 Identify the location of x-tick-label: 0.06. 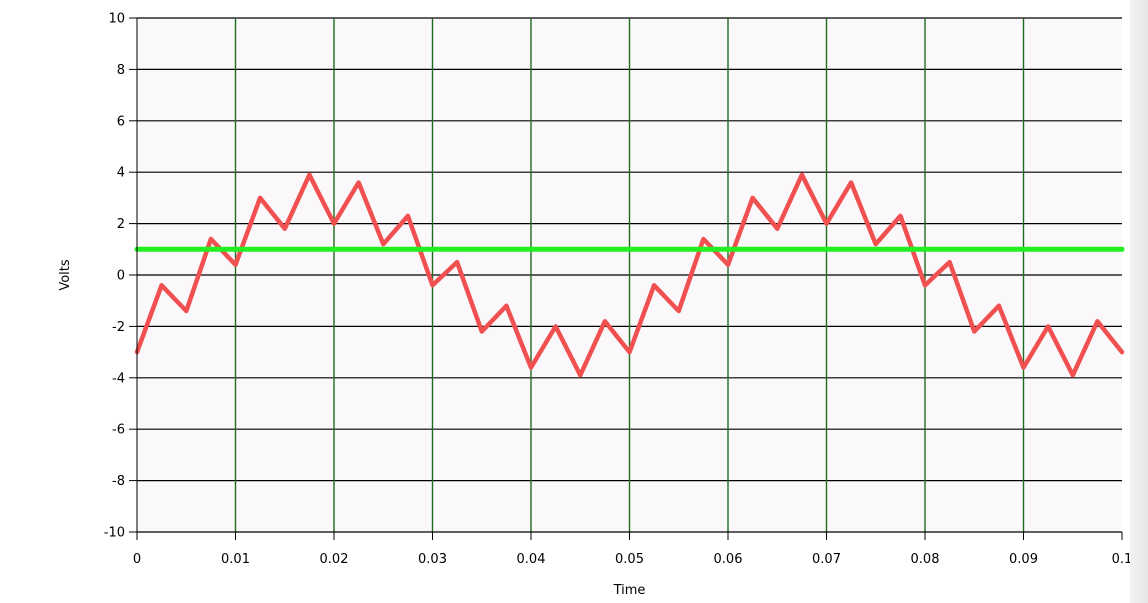
(728, 559).